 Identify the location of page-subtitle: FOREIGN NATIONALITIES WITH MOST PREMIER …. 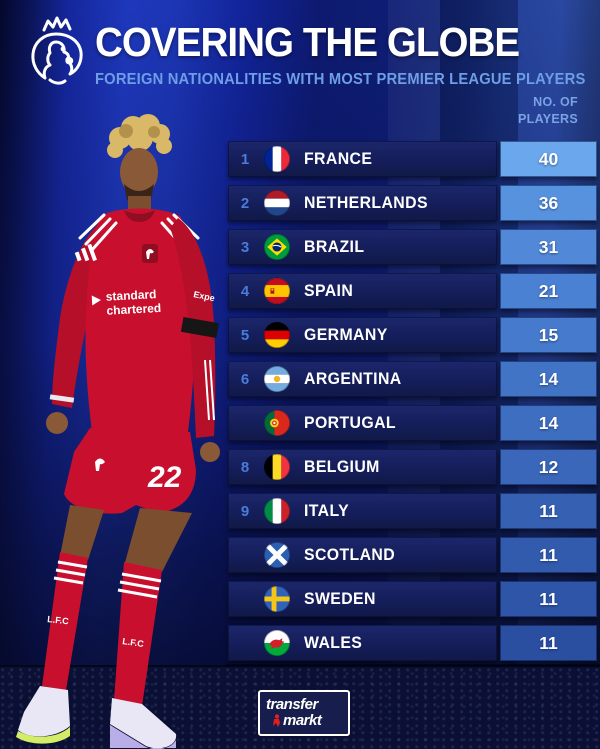
(340, 80).